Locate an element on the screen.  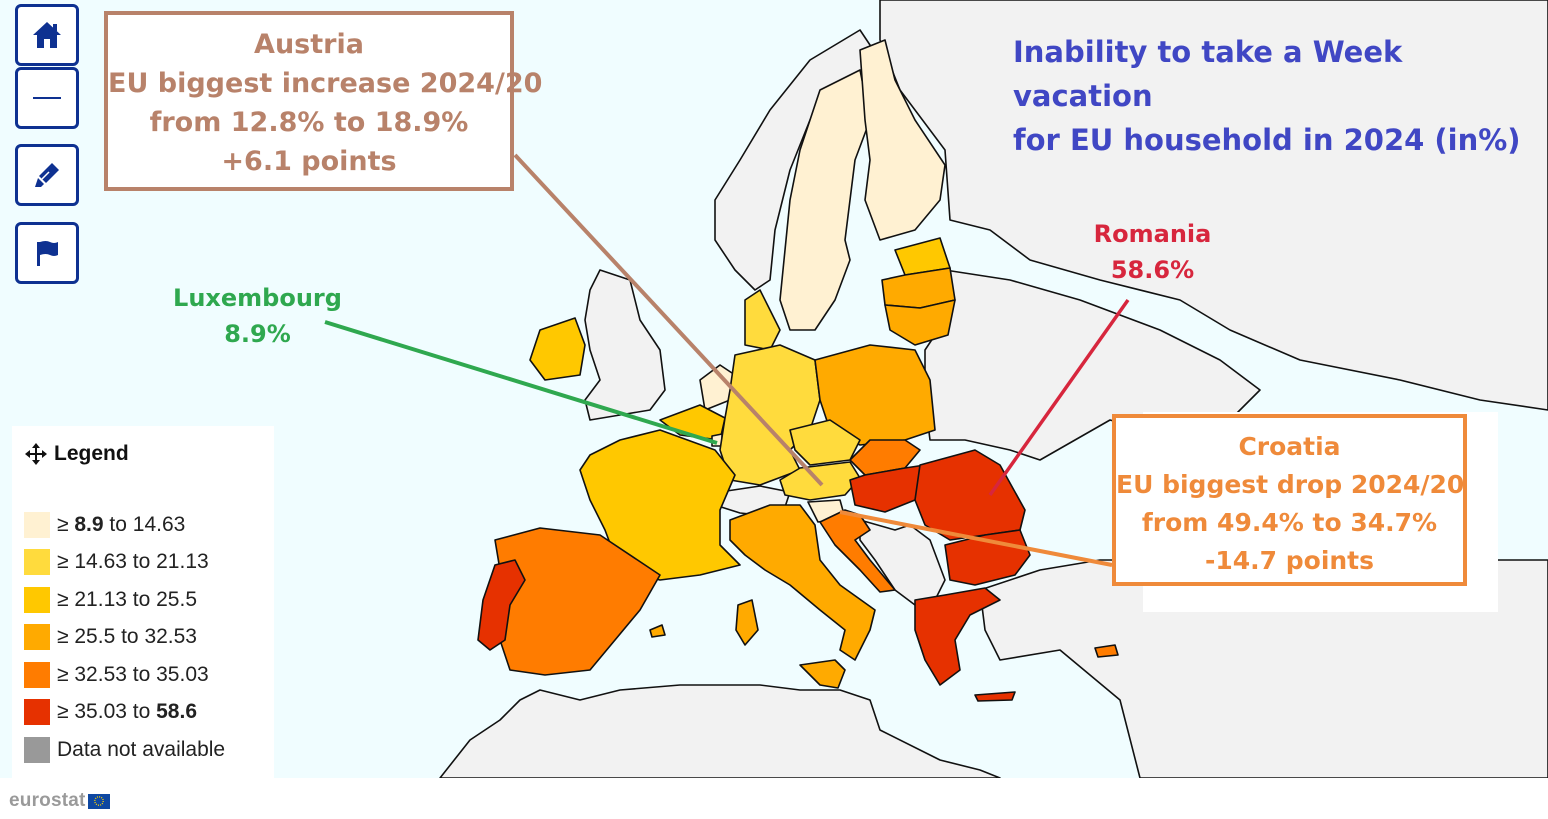
luxembourg-label: Luxembourg 8.9% is located at coordinates (257, 316).